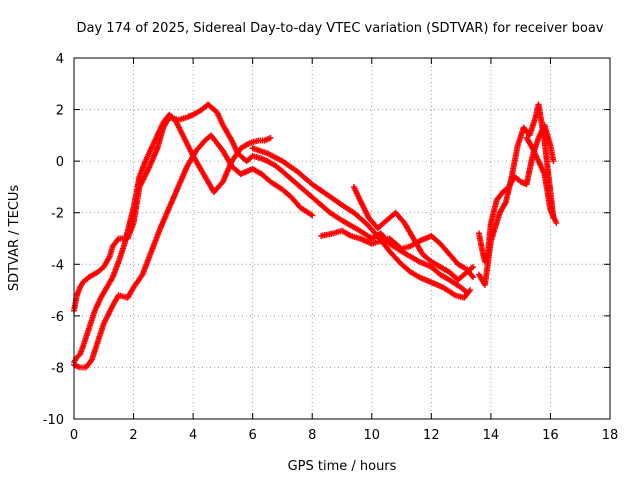 The height and width of the screenshot is (480, 640). What do you see at coordinates (550, 435) in the screenshot?
I see `x-tick-label: 16` at bounding box center [550, 435].